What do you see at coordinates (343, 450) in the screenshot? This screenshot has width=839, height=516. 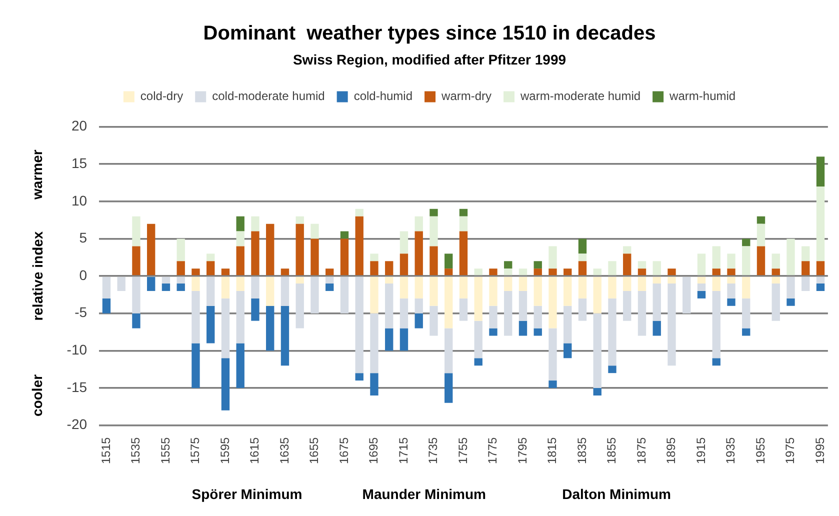 I see `x-tick-label: 1675` at bounding box center [343, 450].